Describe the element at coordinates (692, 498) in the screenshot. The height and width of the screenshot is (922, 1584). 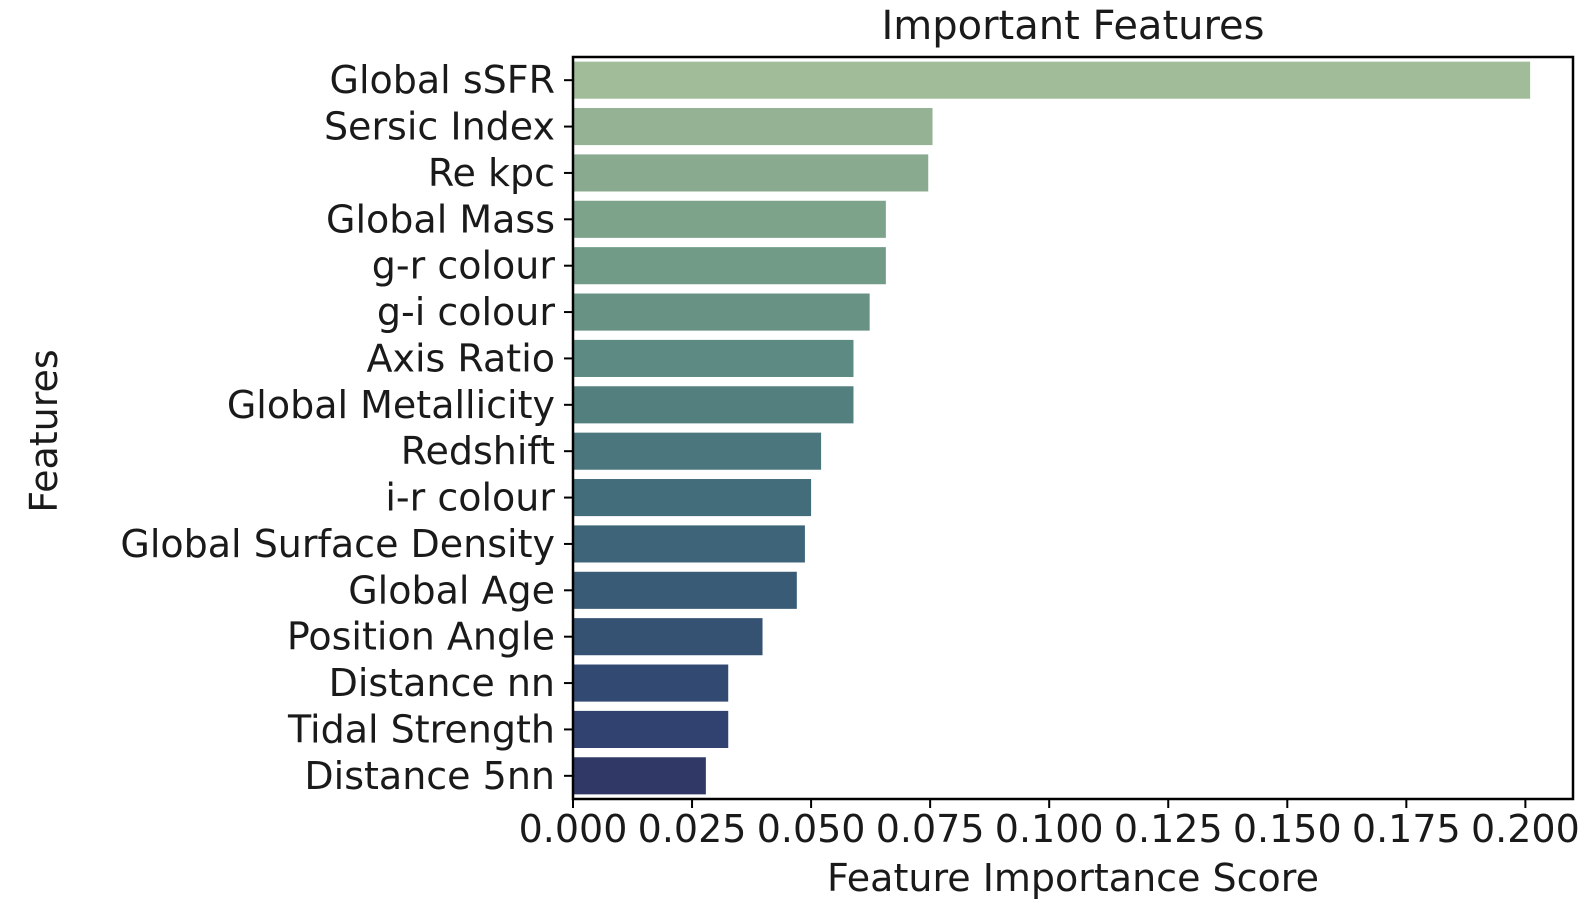
I see `bar-i-r-colour` at that location.